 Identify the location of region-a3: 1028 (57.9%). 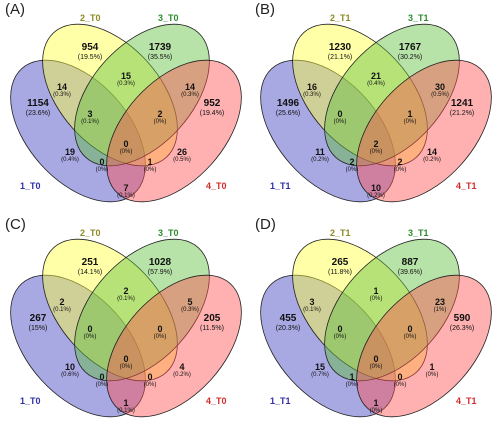
(160, 267).